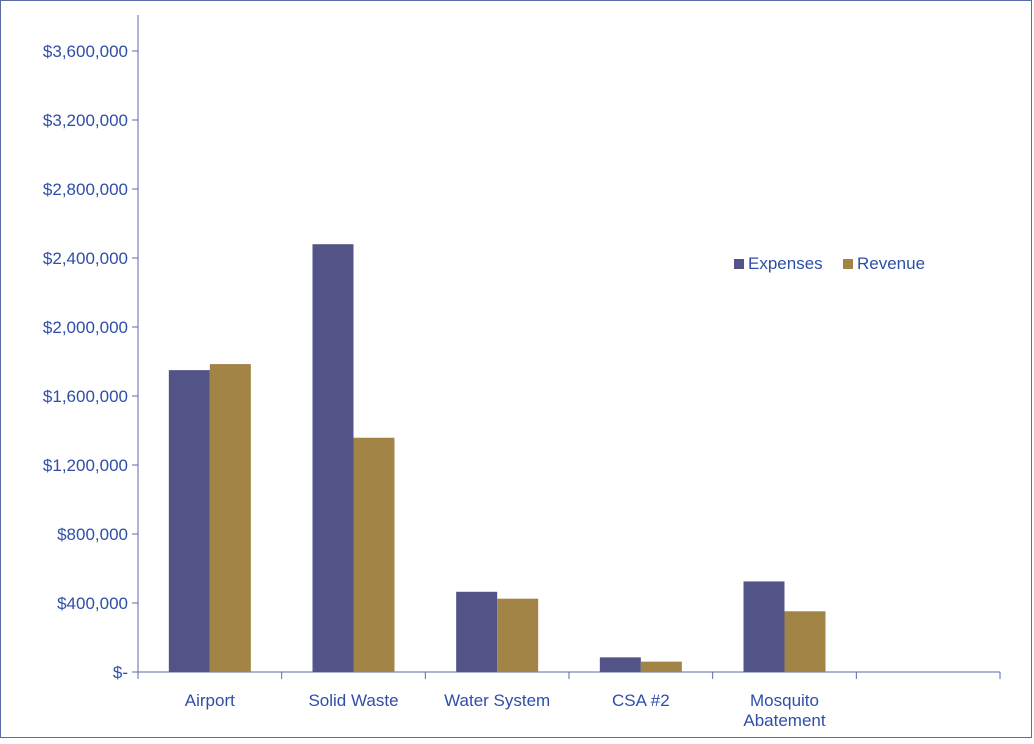 This screenshot has height=744, width=1034. What do you see at coordinates (92, 534) in the screenshot?
I see `y-tick-label: $800,000` at bounding box center [92, 534].